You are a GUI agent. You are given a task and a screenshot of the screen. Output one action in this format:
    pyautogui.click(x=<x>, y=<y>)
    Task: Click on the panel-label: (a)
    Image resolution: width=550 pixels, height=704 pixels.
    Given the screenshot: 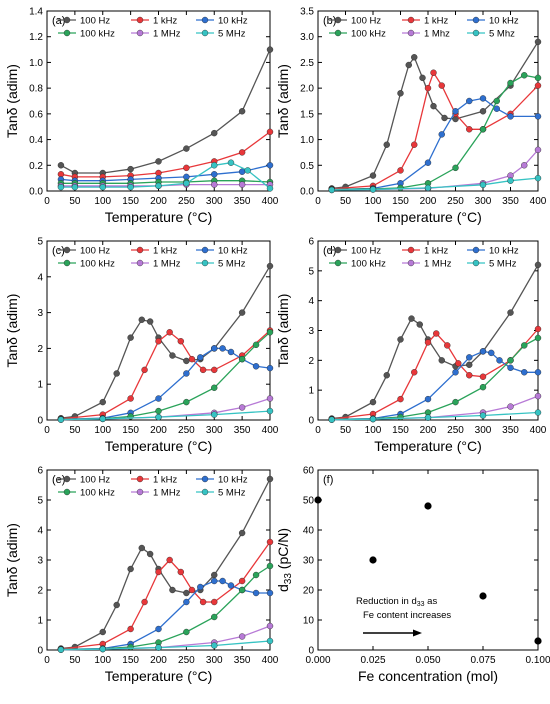 What is the action you would take?
    pyautogui.click(x=58, y=21)
    